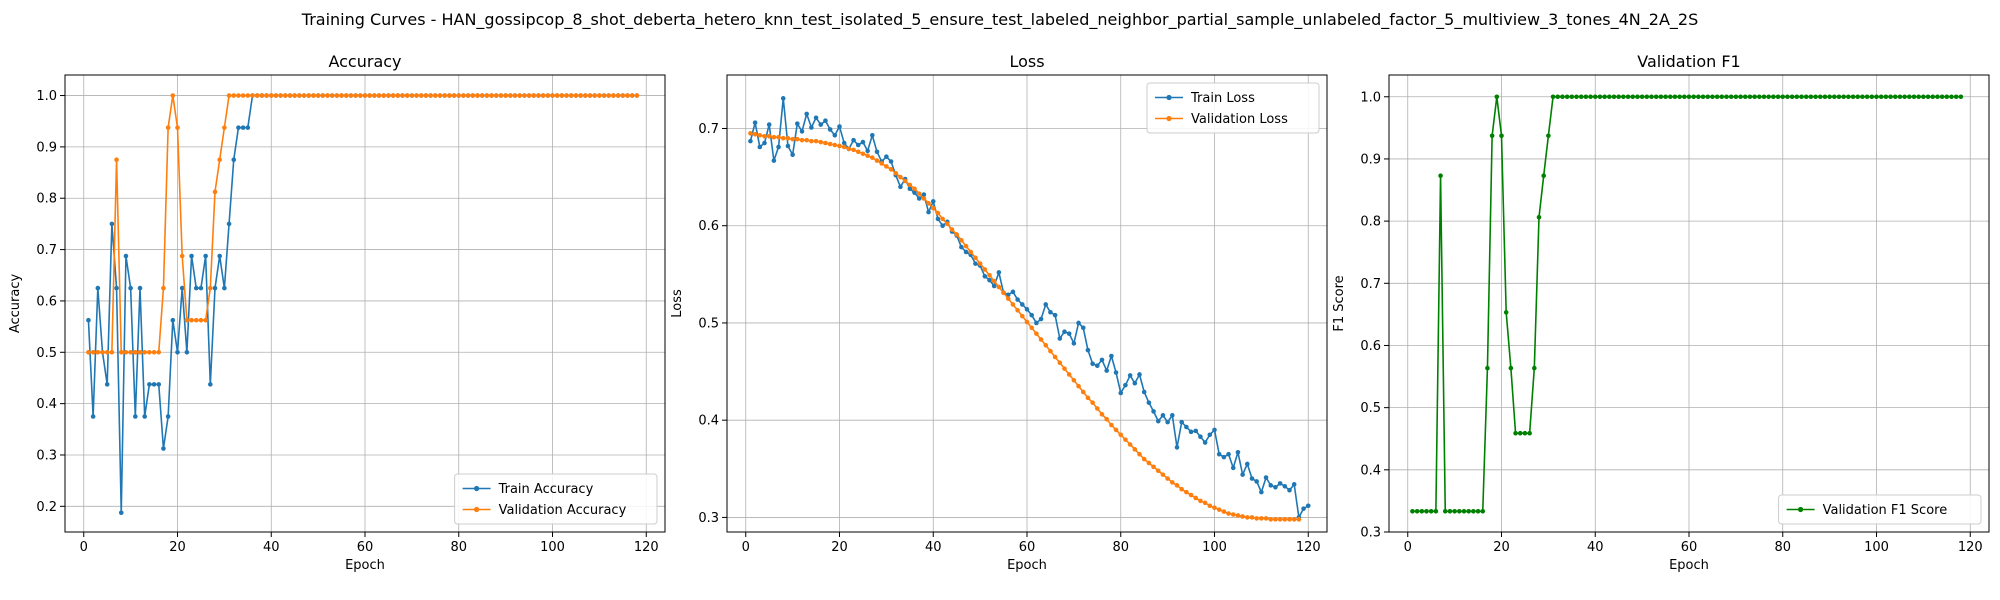 The height and width of the screenshot is (600, 2000). What do you see at coordinates (1370, 470) in the screenshot?
I see `validation-f1-ytick-label: 0.4` at bounding box center [1370, 470].